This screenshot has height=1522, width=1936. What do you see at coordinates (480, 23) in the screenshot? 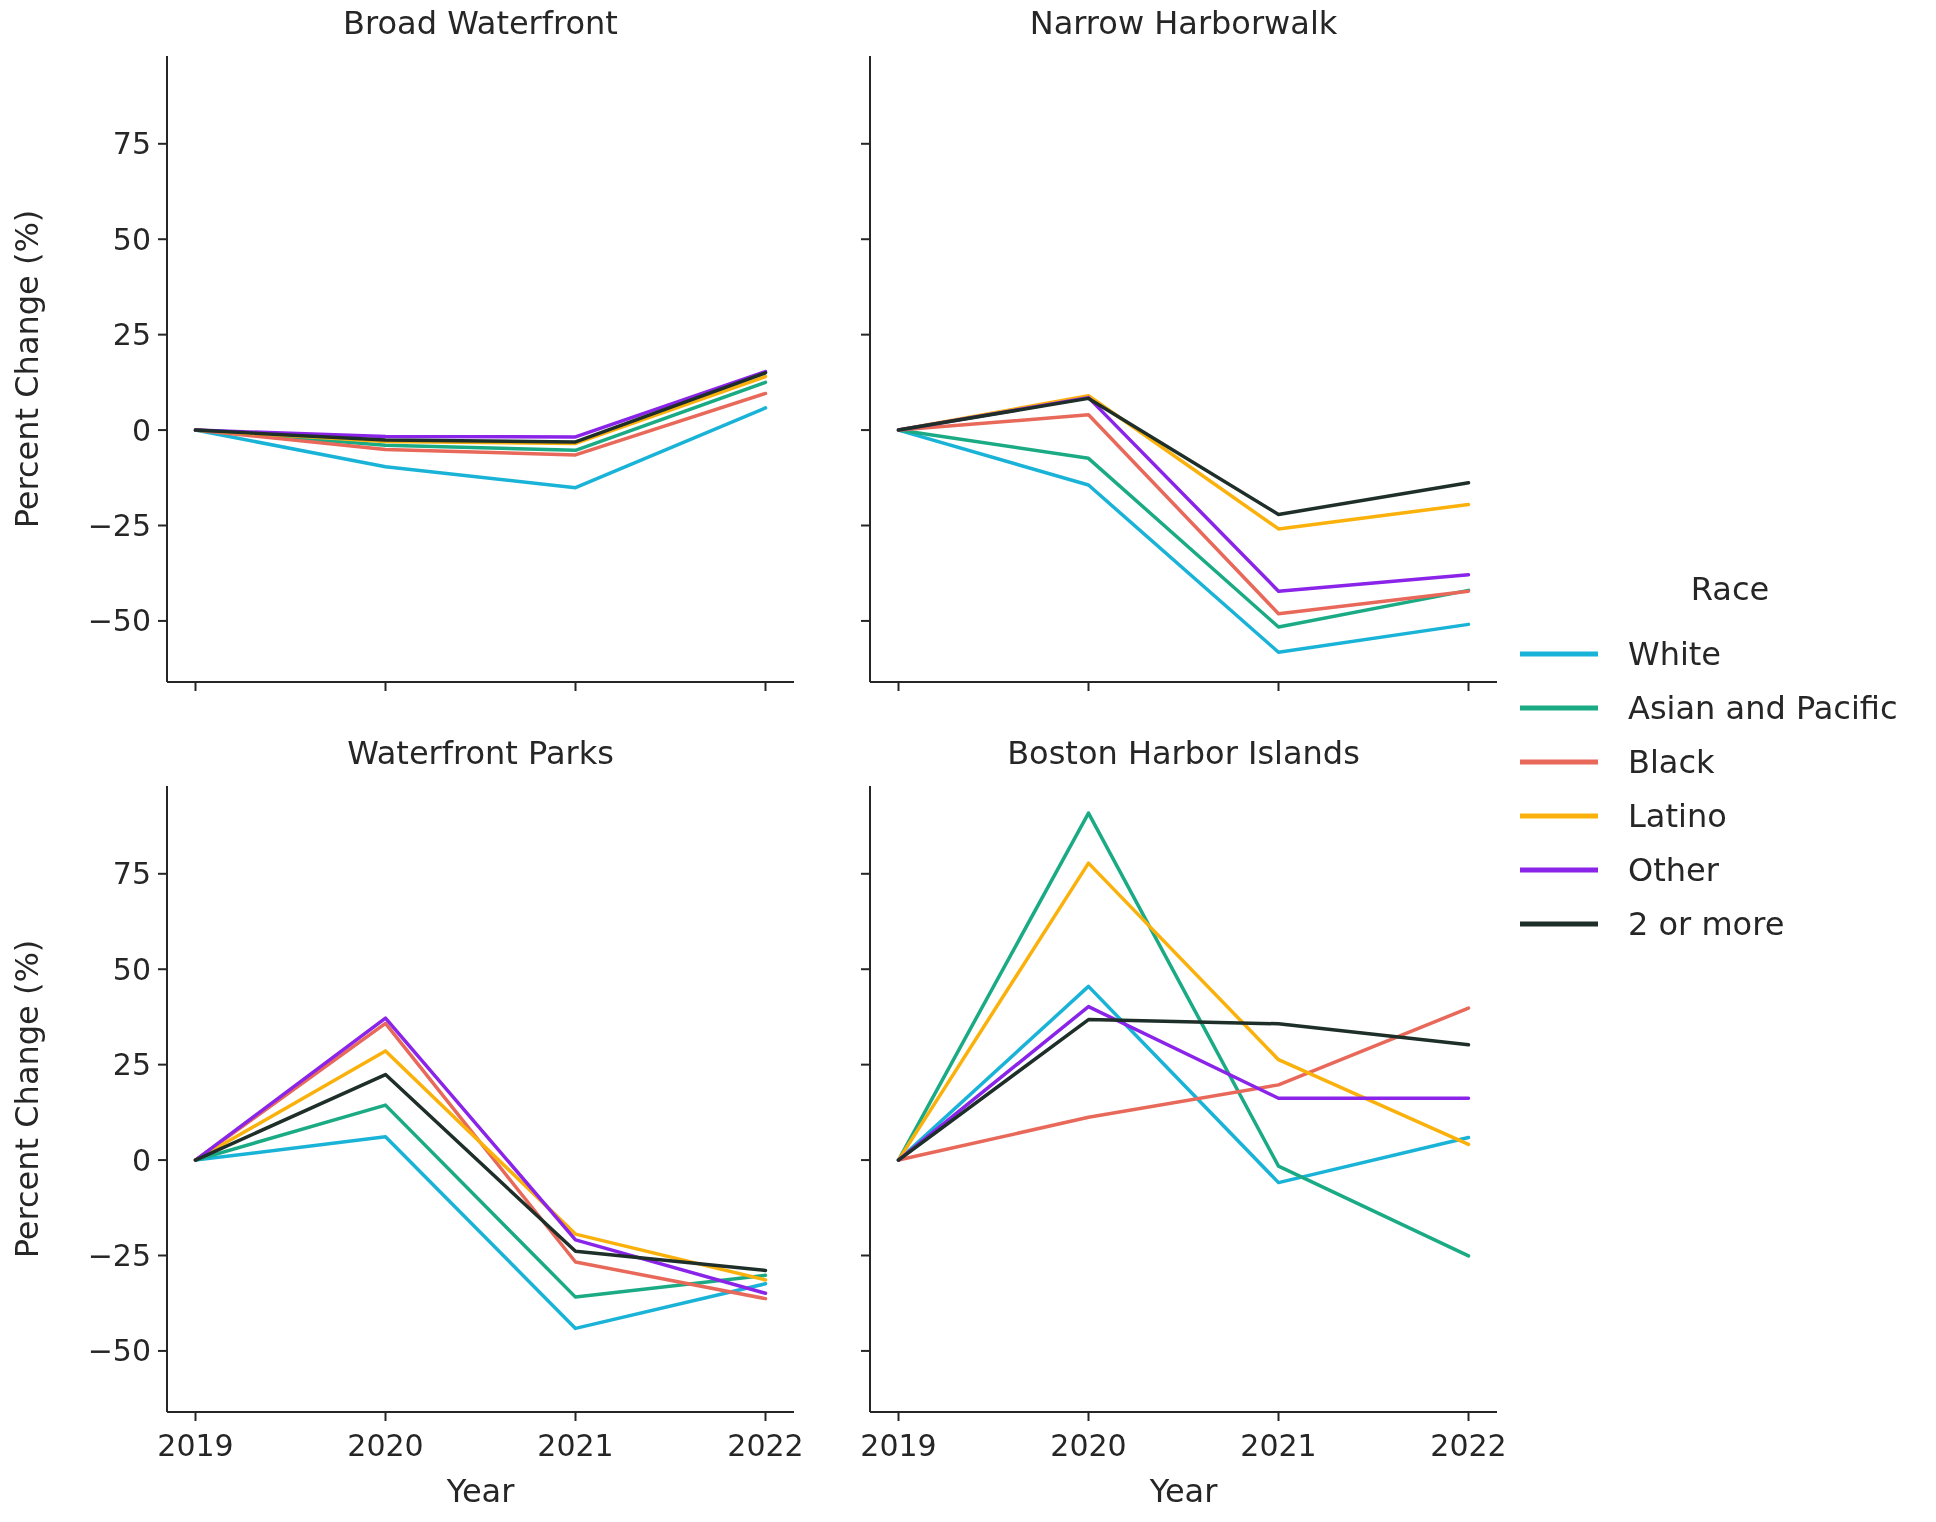
I see `chart-title: Broad Waterfront` at bounding box center [480, 23].